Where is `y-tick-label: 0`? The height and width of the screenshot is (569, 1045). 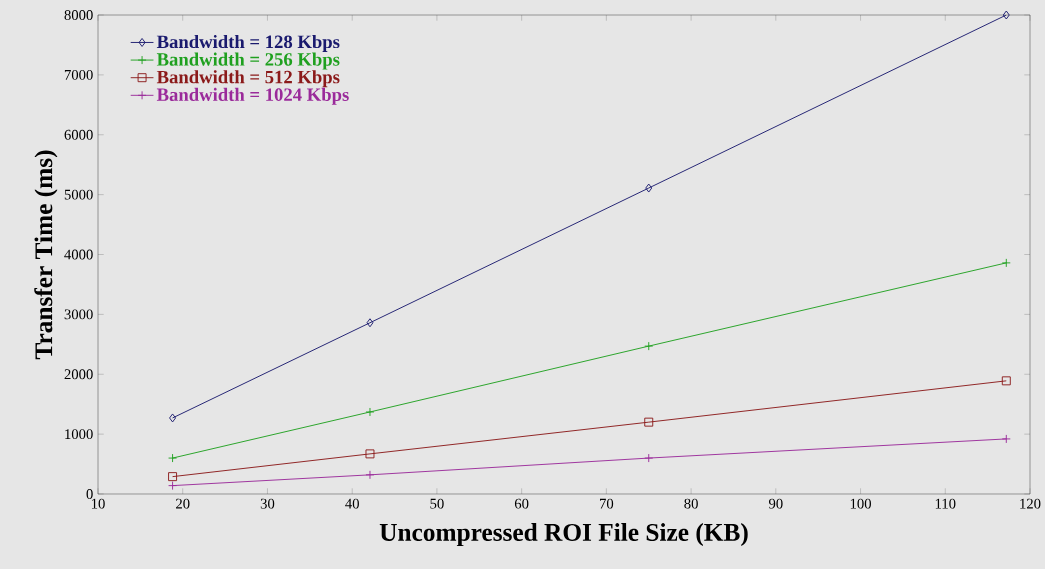 y-tick-label: 0 is located at coordinates (89, 494).